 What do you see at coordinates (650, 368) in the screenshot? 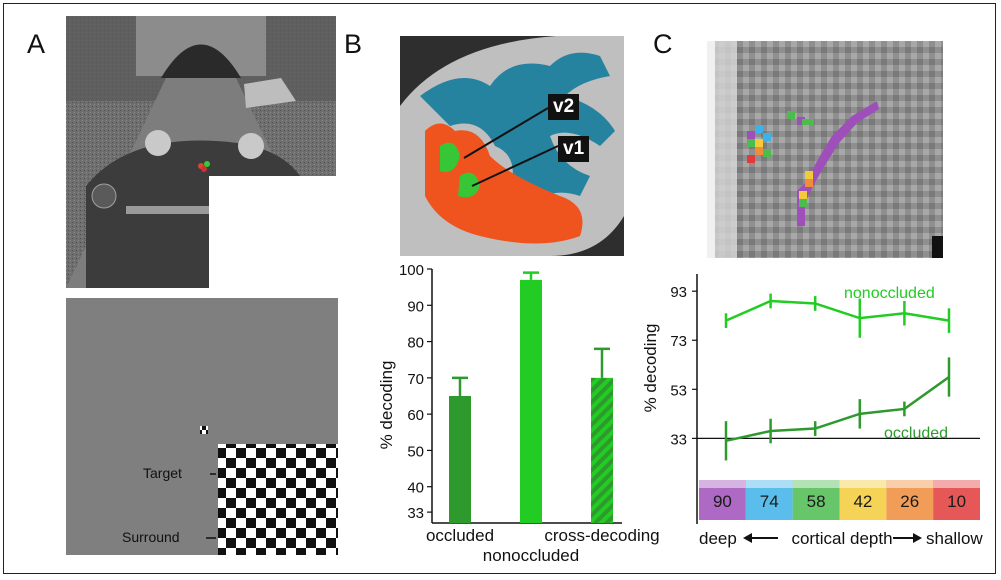
I see `line-chart-ylabel: % decoding` at bounding box center [650, 368].